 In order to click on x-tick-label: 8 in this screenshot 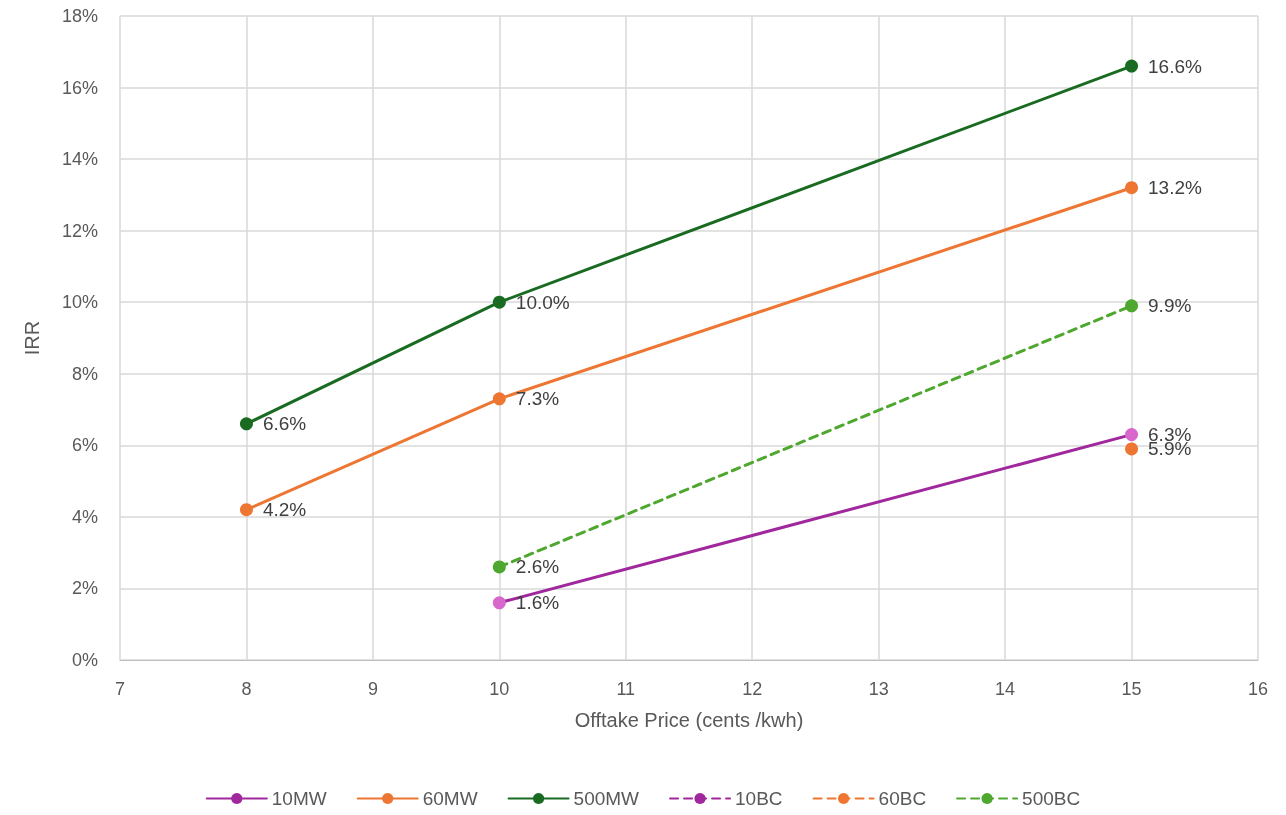, I will do `click(246, 689)`.